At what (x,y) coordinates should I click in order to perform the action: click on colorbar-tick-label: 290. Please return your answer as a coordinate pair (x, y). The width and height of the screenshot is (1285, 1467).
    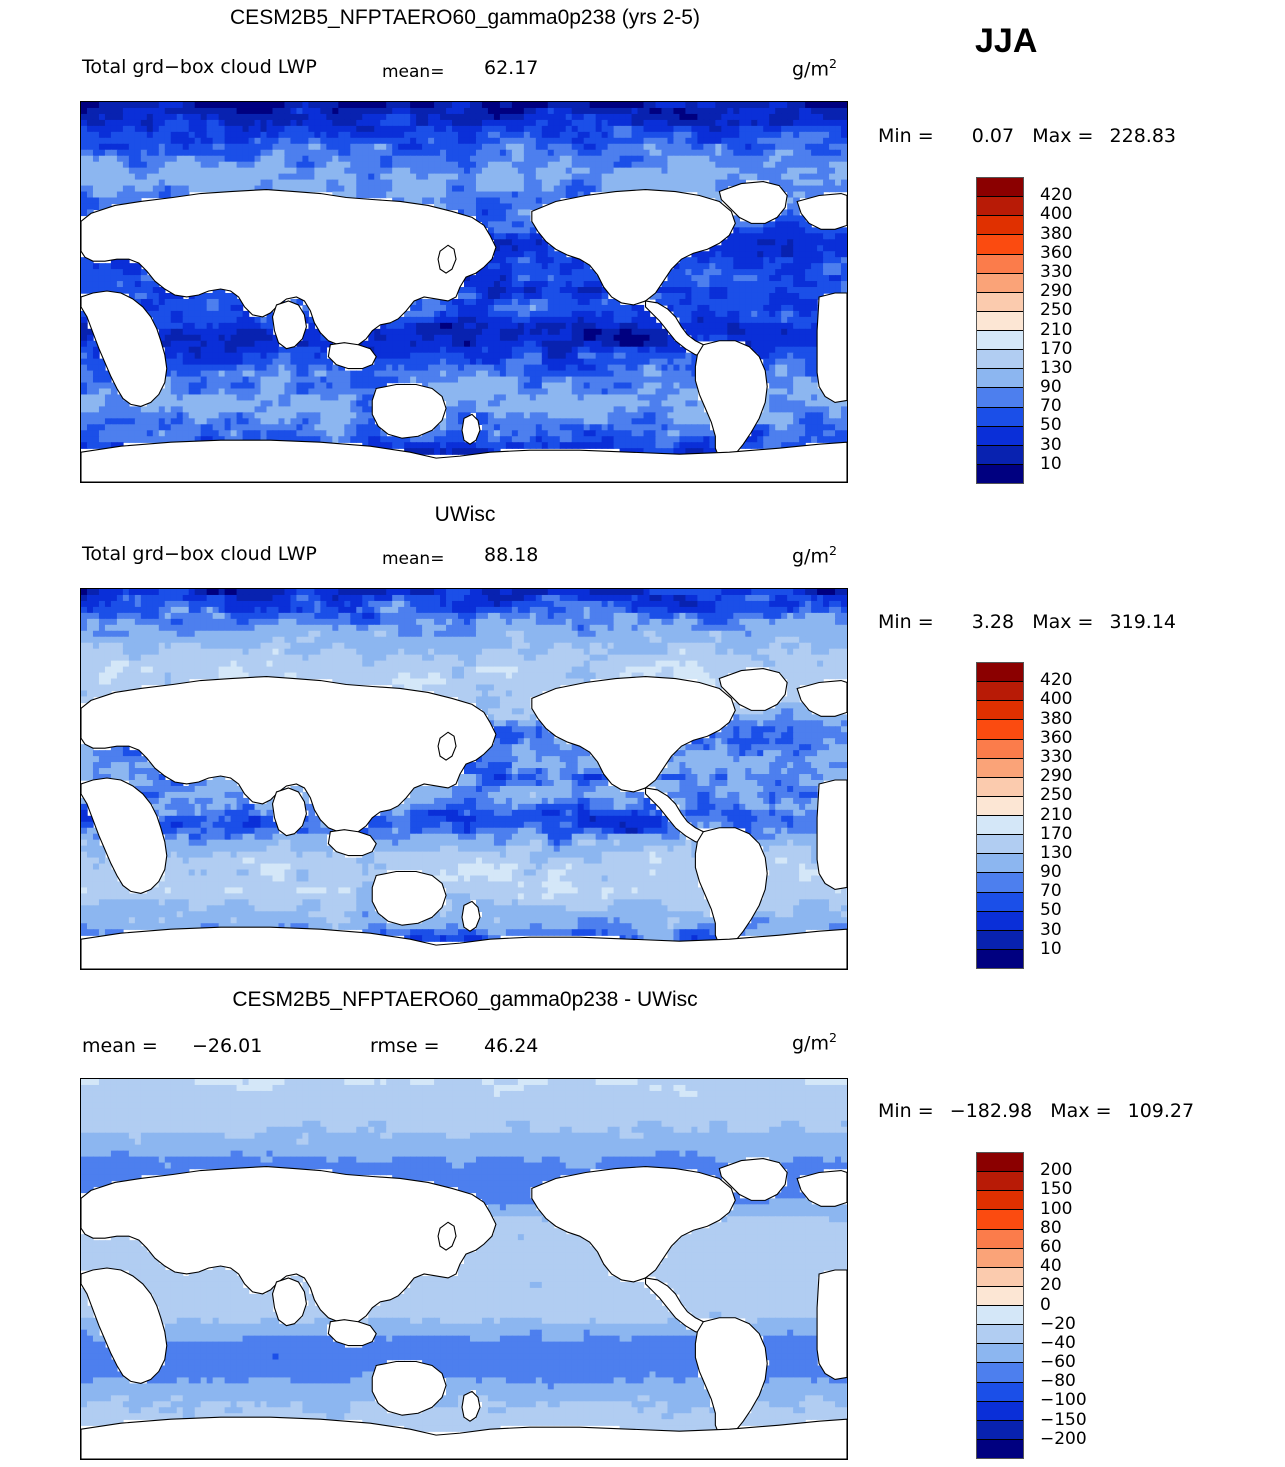
    Looking at the image, I should click on (1056, 776).